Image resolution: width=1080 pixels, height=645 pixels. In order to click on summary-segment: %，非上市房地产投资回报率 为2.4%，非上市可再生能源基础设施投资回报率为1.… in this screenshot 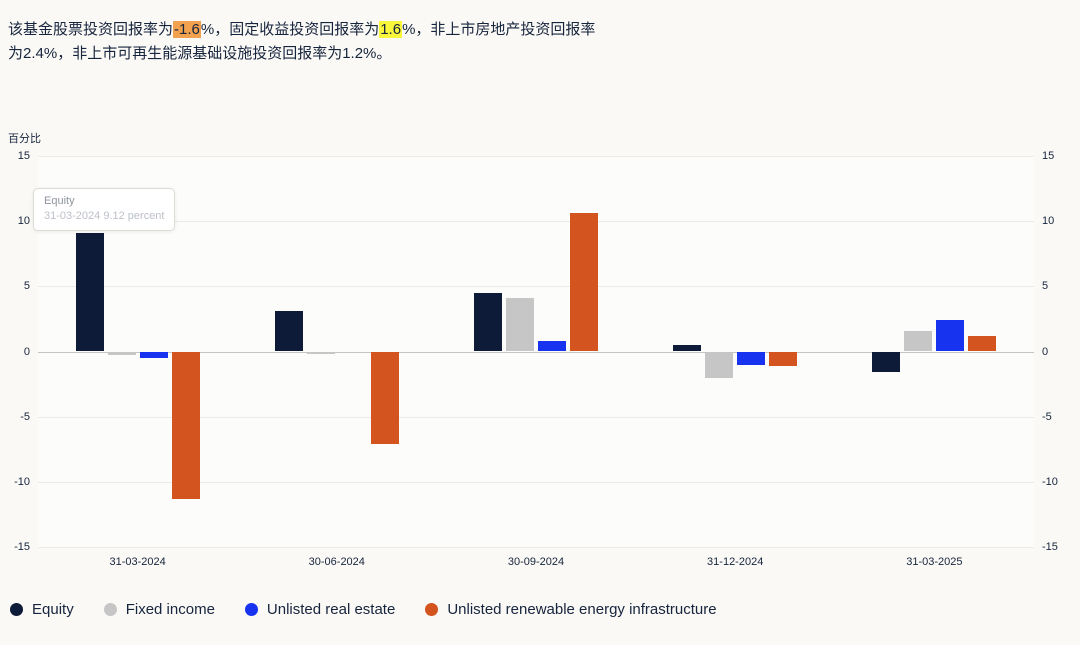, I will do `click(302, 41)`.